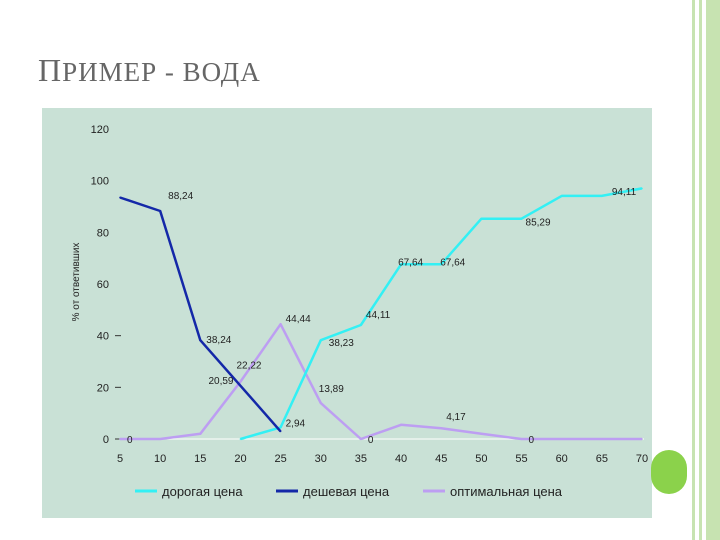 Image resolution: width=720 pixels, height=540 pixels. What do you see at coordinates (642, 459) in the screenshot?
I see `x-tick-label: 70` at bounding box center [642, 459].